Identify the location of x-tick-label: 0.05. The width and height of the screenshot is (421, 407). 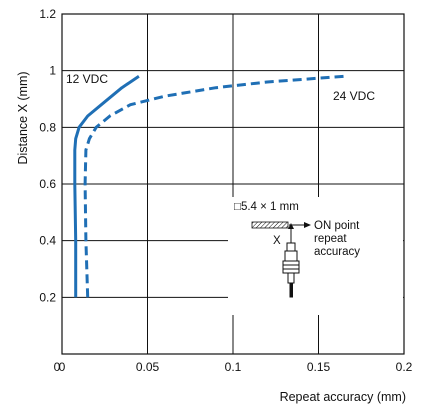
(148, 367).